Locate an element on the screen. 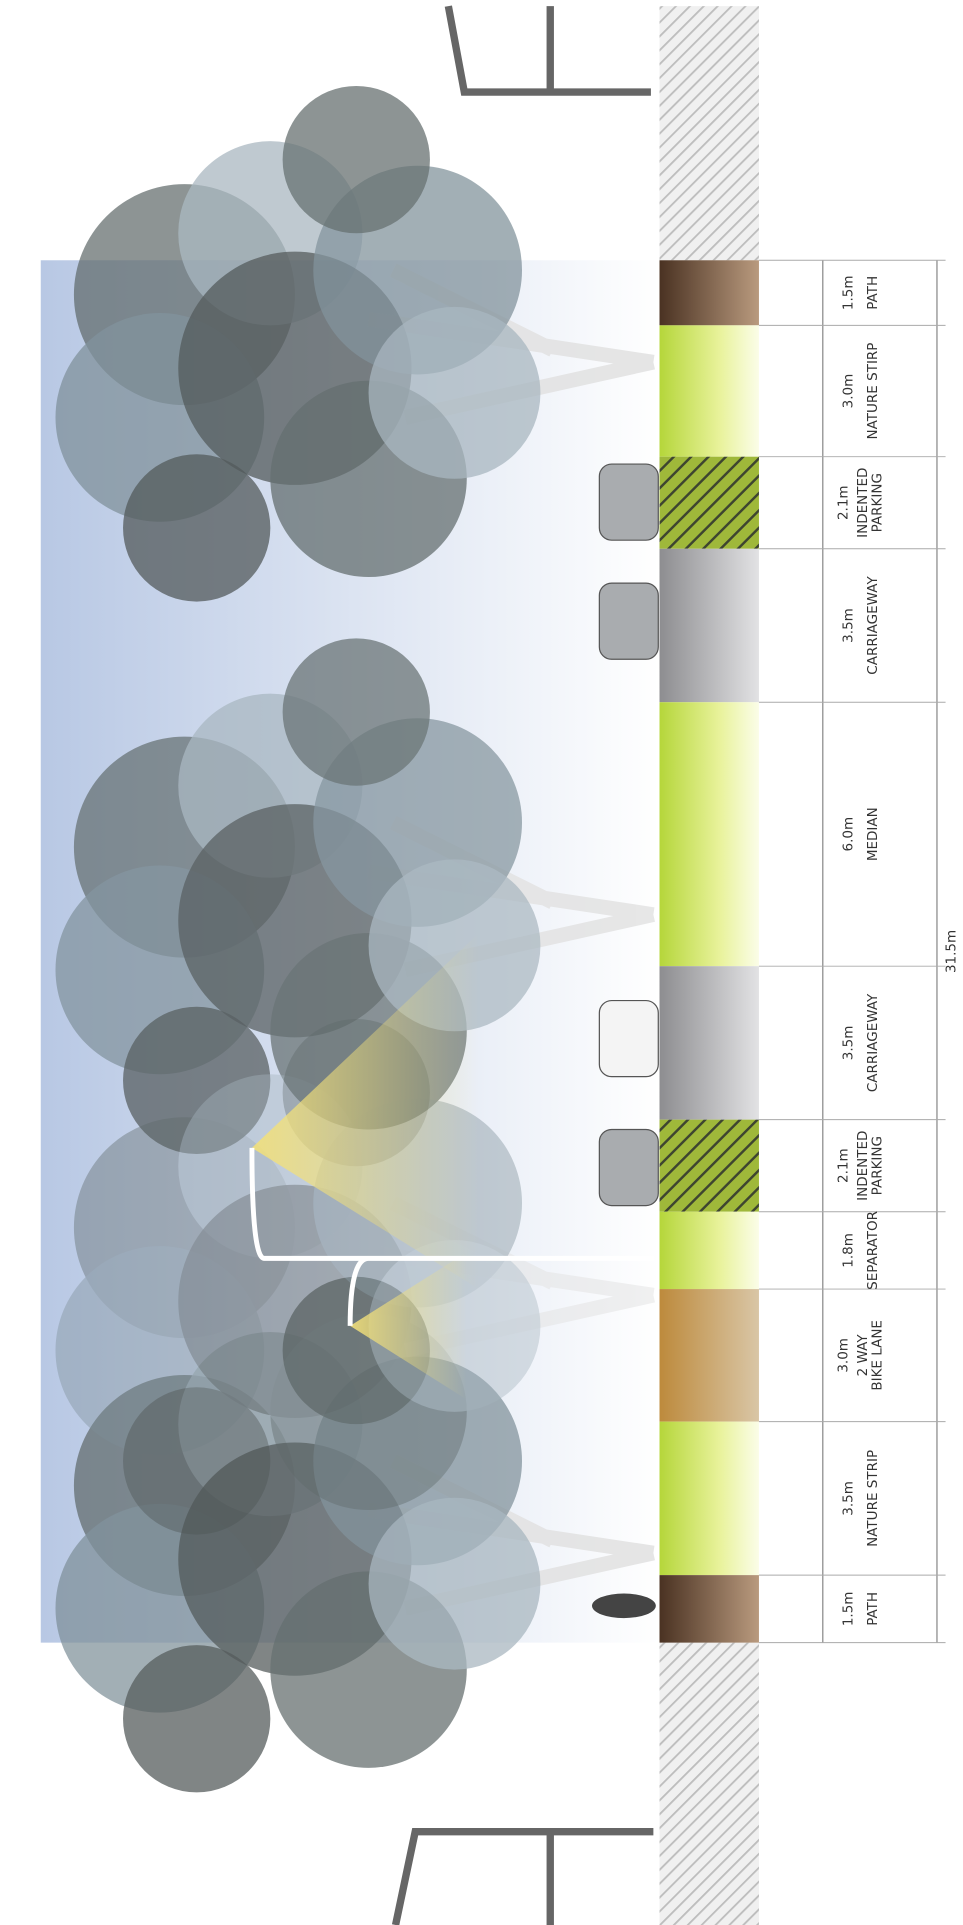 Image resolution: width=963 pixels, height=1925 pixels. segment-name: BIKE LANE is located at coordinates (878, 1355).